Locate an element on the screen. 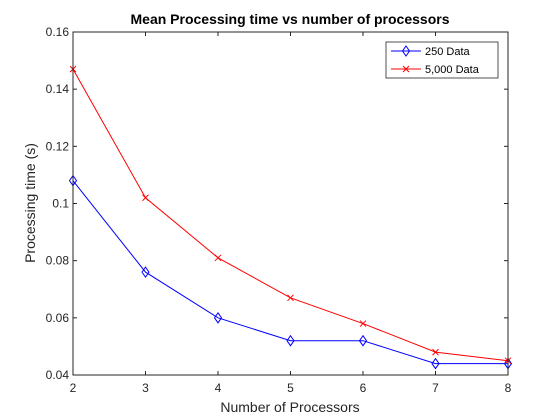 The image size is (560, 420). y-tick-label: 0.06 is located at coordinates (58, 318).